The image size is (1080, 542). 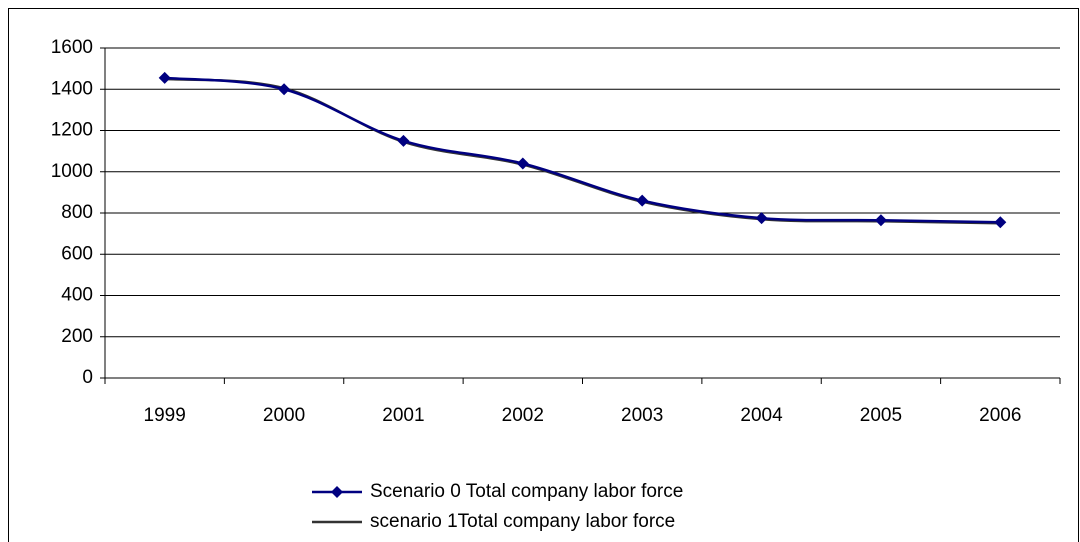 I want to click on x-tick-label: 2006, so click(x=1000, y=415).